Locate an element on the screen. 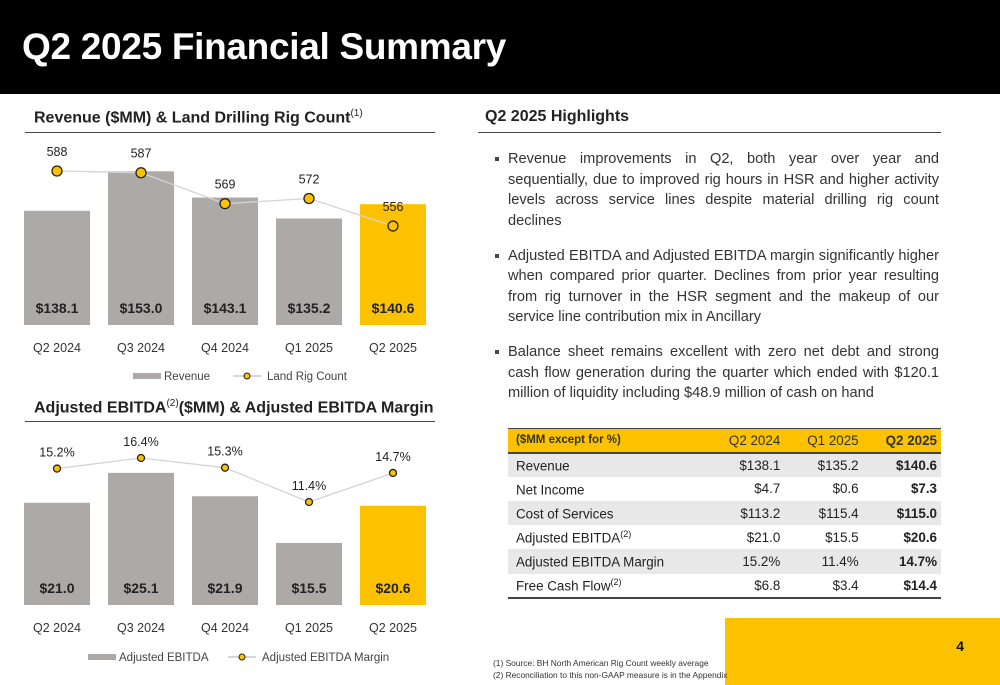 The width and height of the screenshot is (1000, 685). line-value-label: 569 is located at coordinates (225, 185).